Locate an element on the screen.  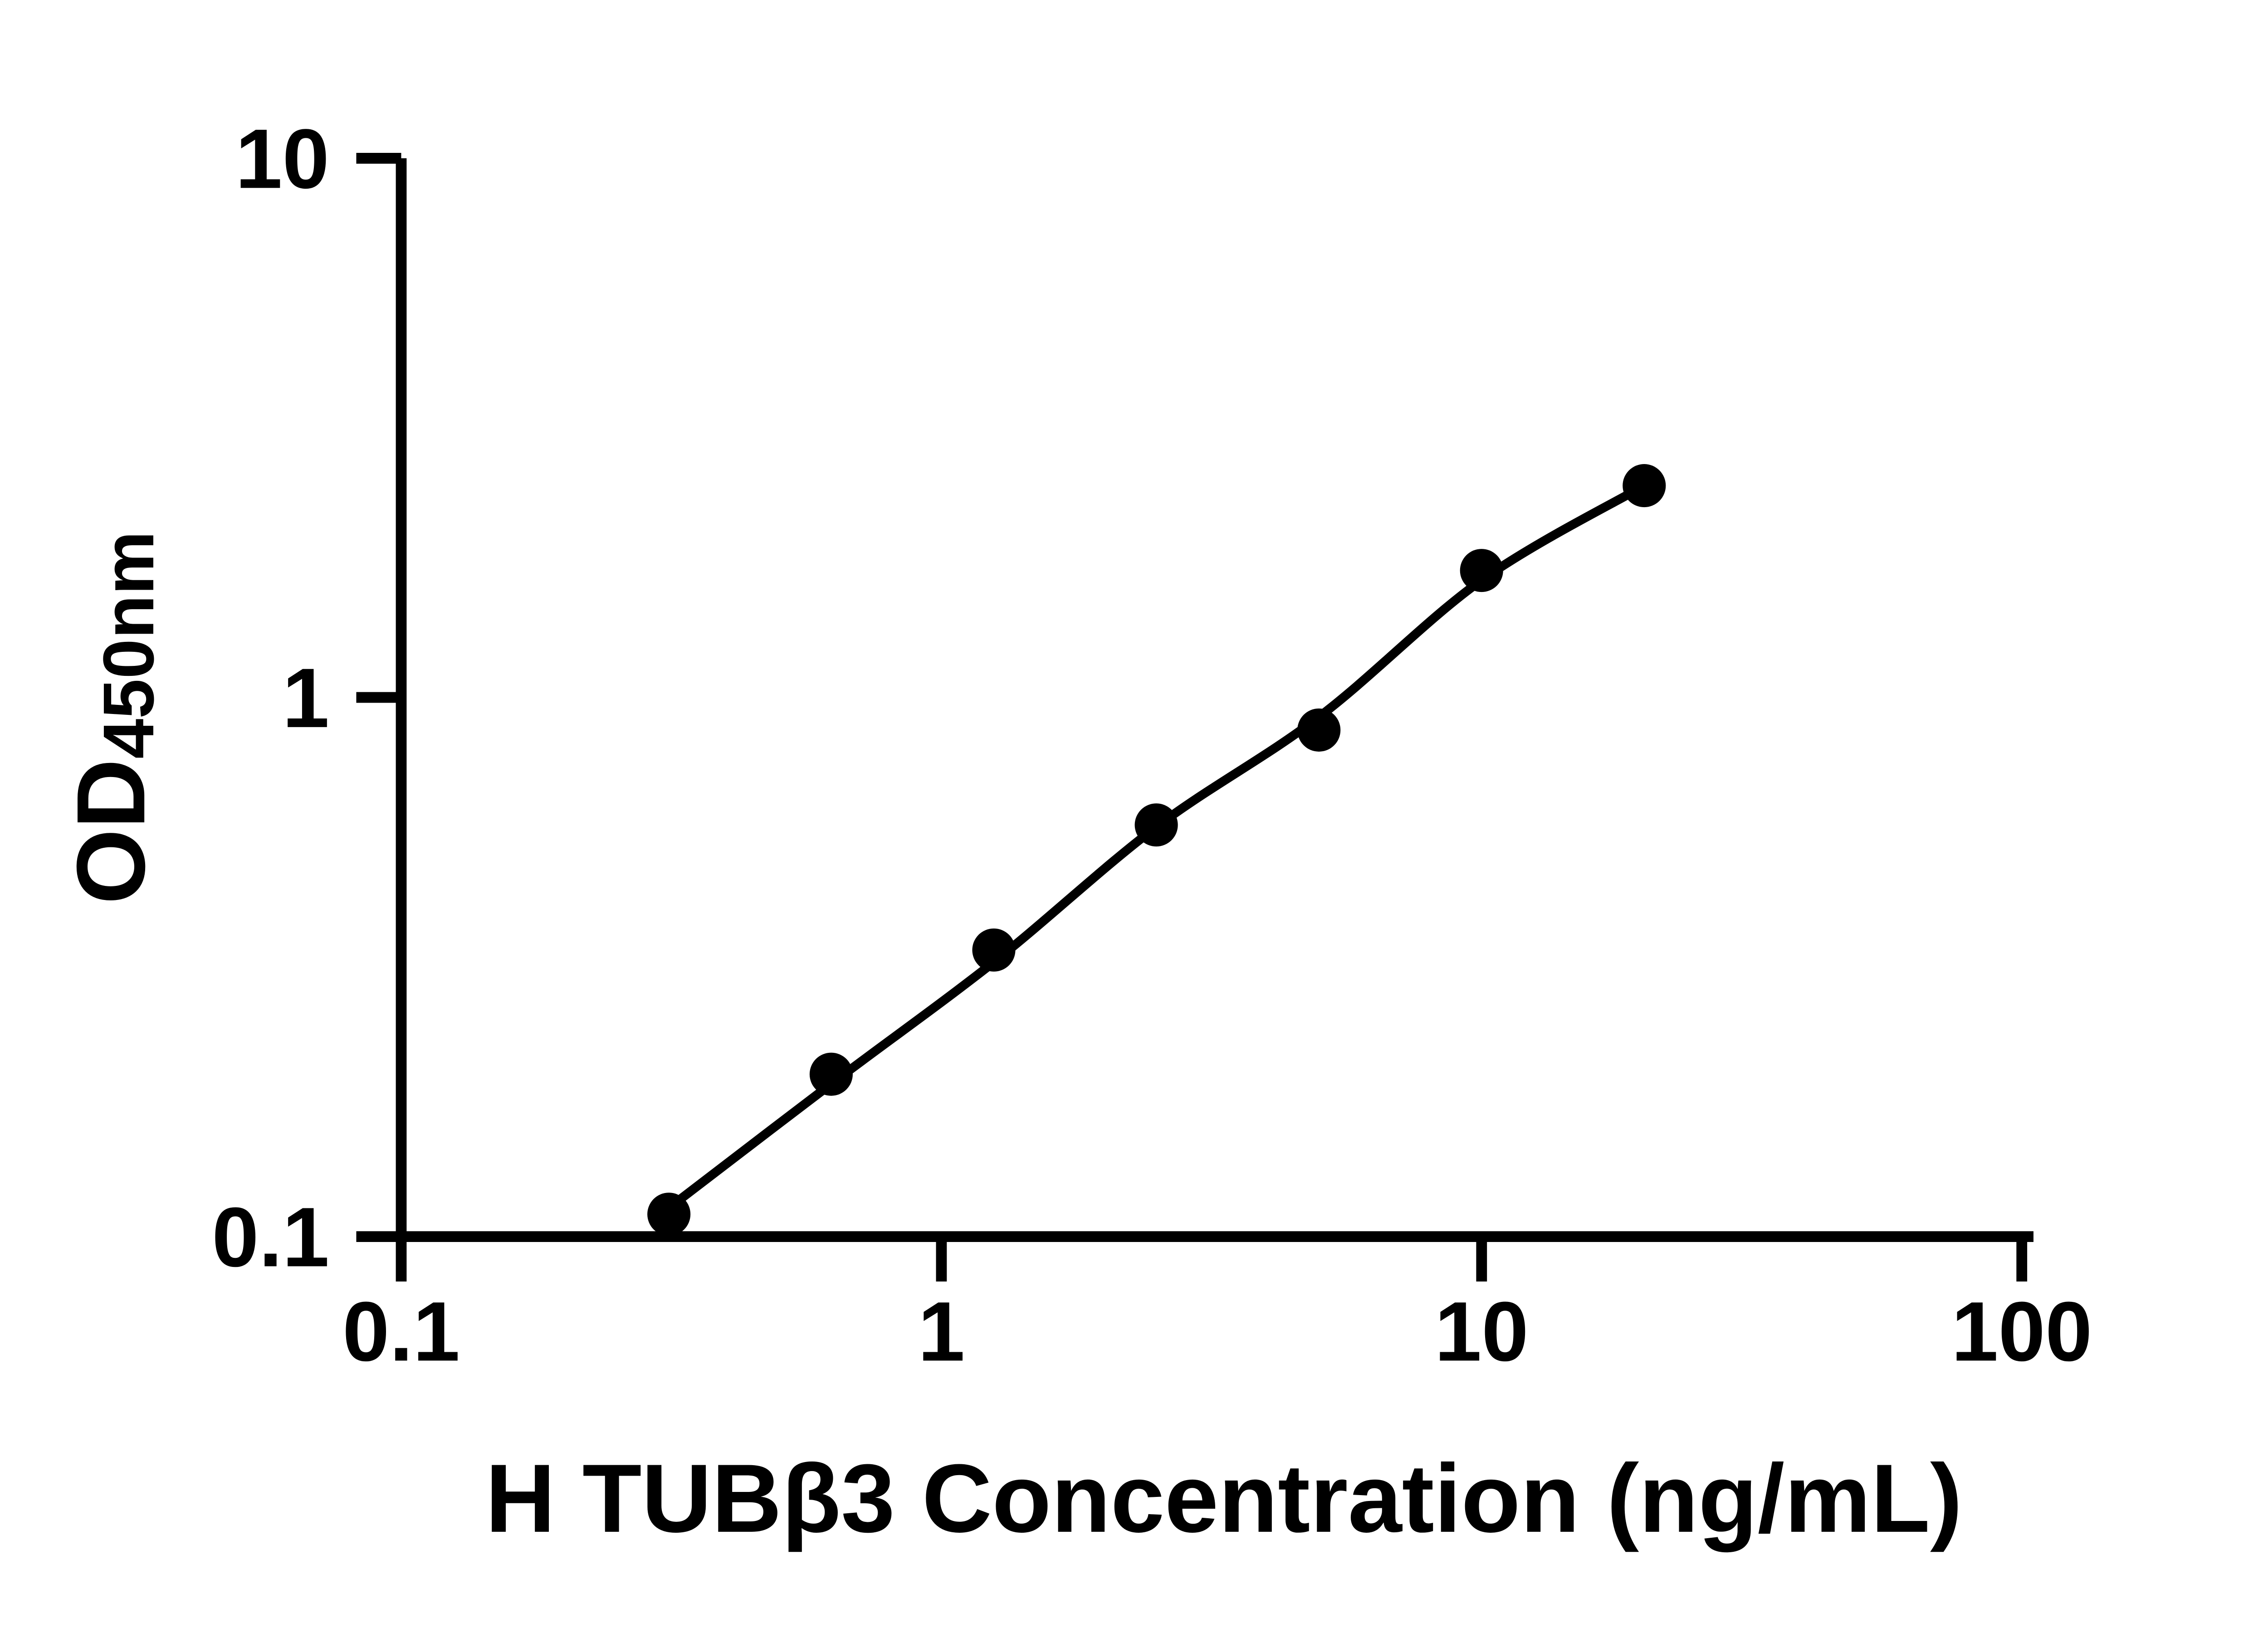
x-tick-label: 1 is located at coordinates (942, 1331).